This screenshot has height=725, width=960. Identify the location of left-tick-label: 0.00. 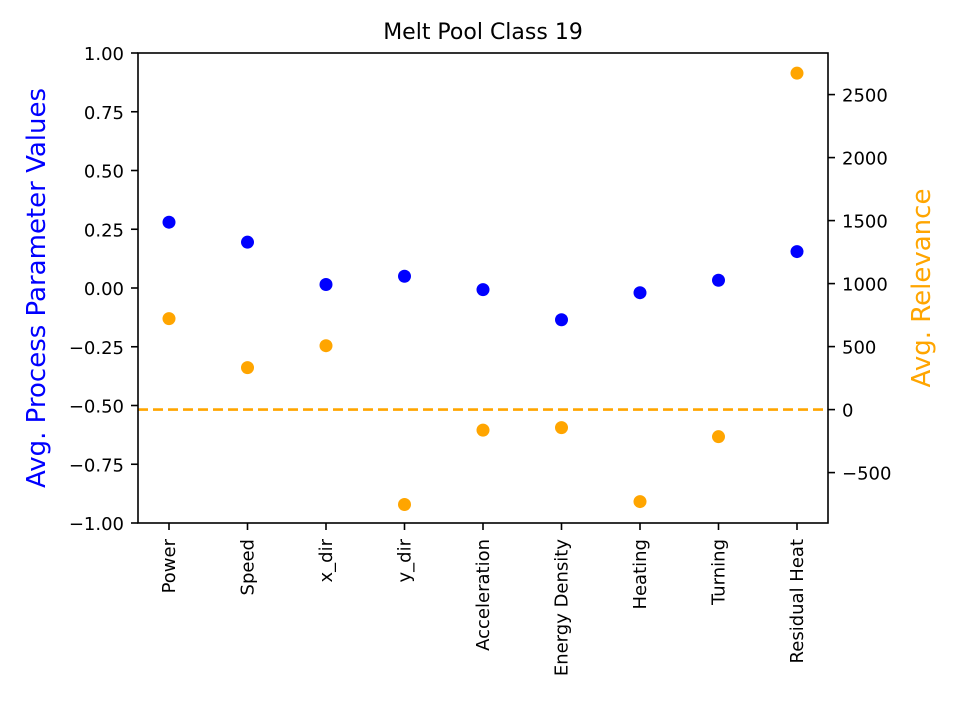
(104, 289).